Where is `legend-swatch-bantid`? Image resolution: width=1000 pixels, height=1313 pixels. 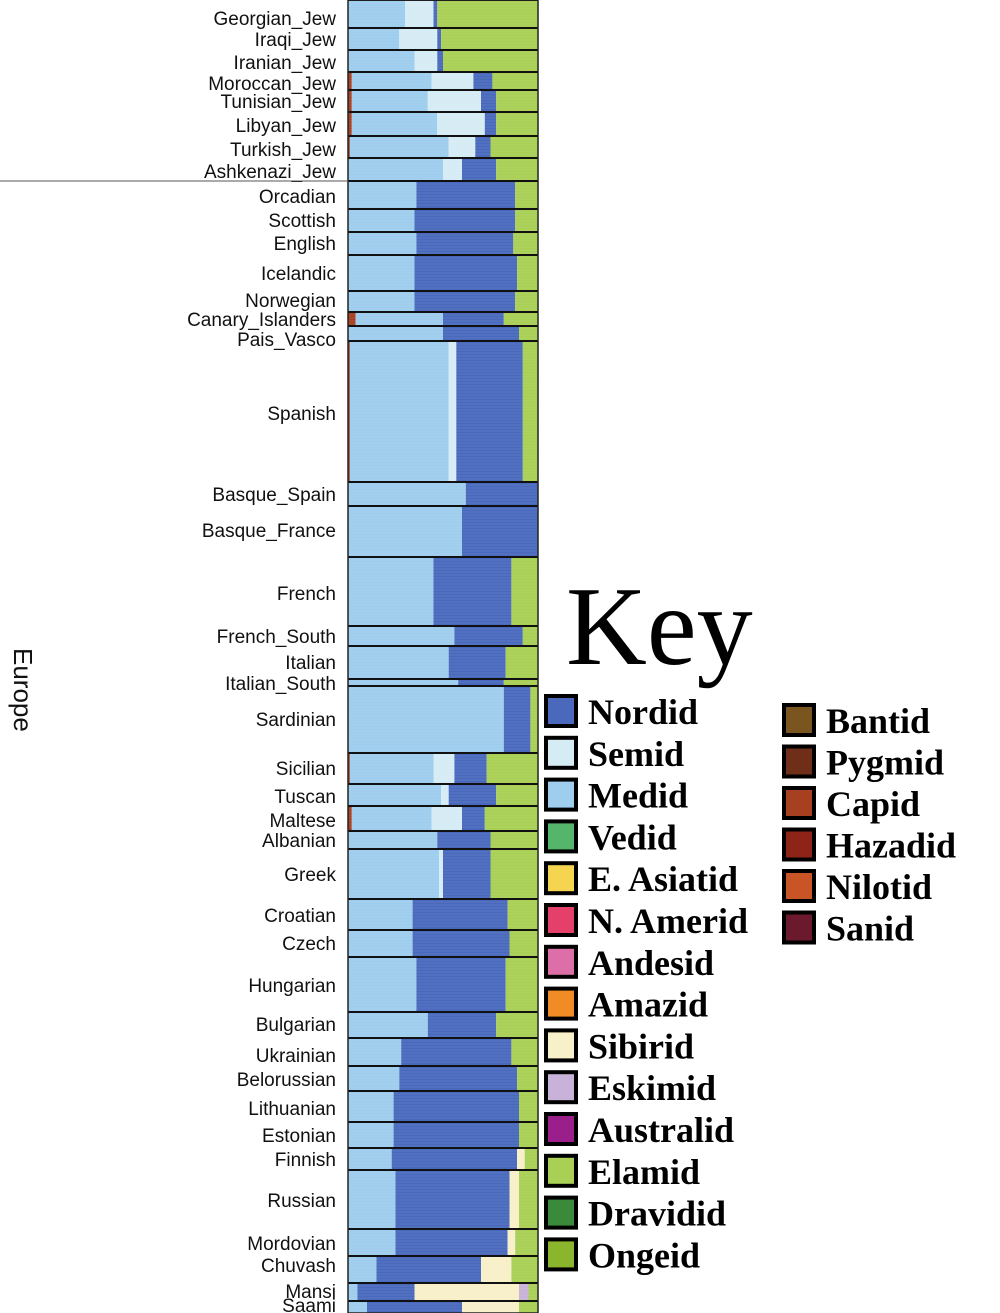
legend-swatch-bantid is located at coordinates (799, 720).